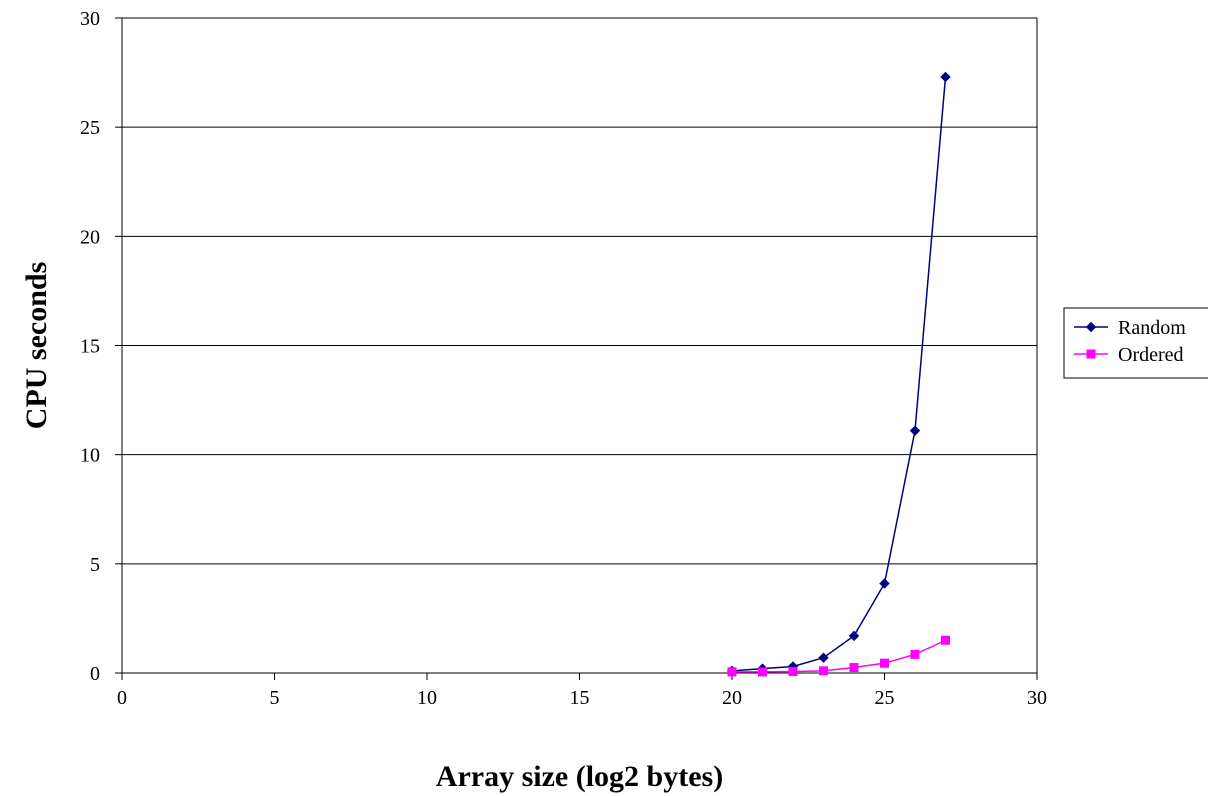  Describe the element at coordinates (1091, 354) in the screenshot. I see `legend-marker-ordered` at that location.